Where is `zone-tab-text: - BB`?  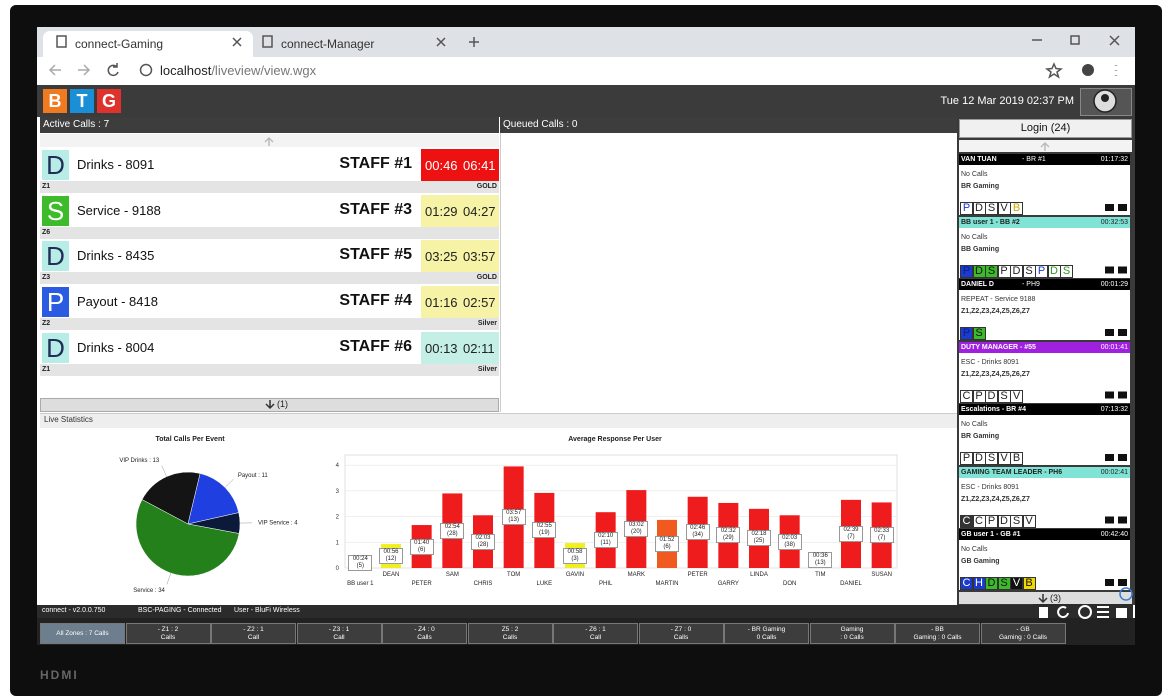 zone-tab-text: - BB is located at coordinates (937, 629).